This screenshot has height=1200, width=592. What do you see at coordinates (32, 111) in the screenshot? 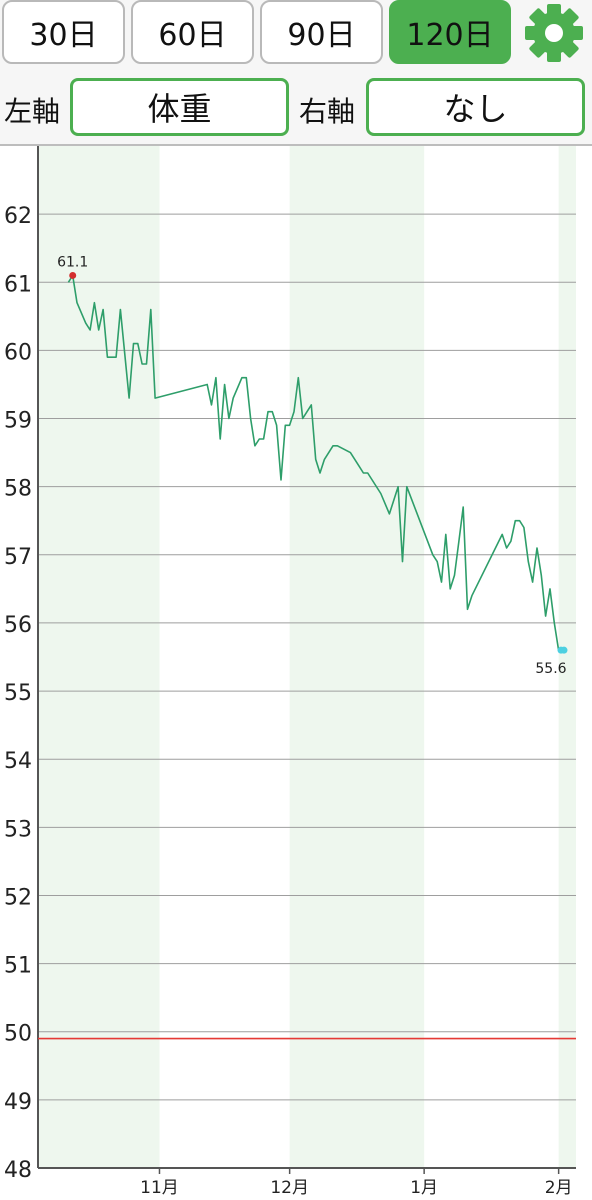
I see `left-axis-label: 左軸` at bounding box center [32, 111].